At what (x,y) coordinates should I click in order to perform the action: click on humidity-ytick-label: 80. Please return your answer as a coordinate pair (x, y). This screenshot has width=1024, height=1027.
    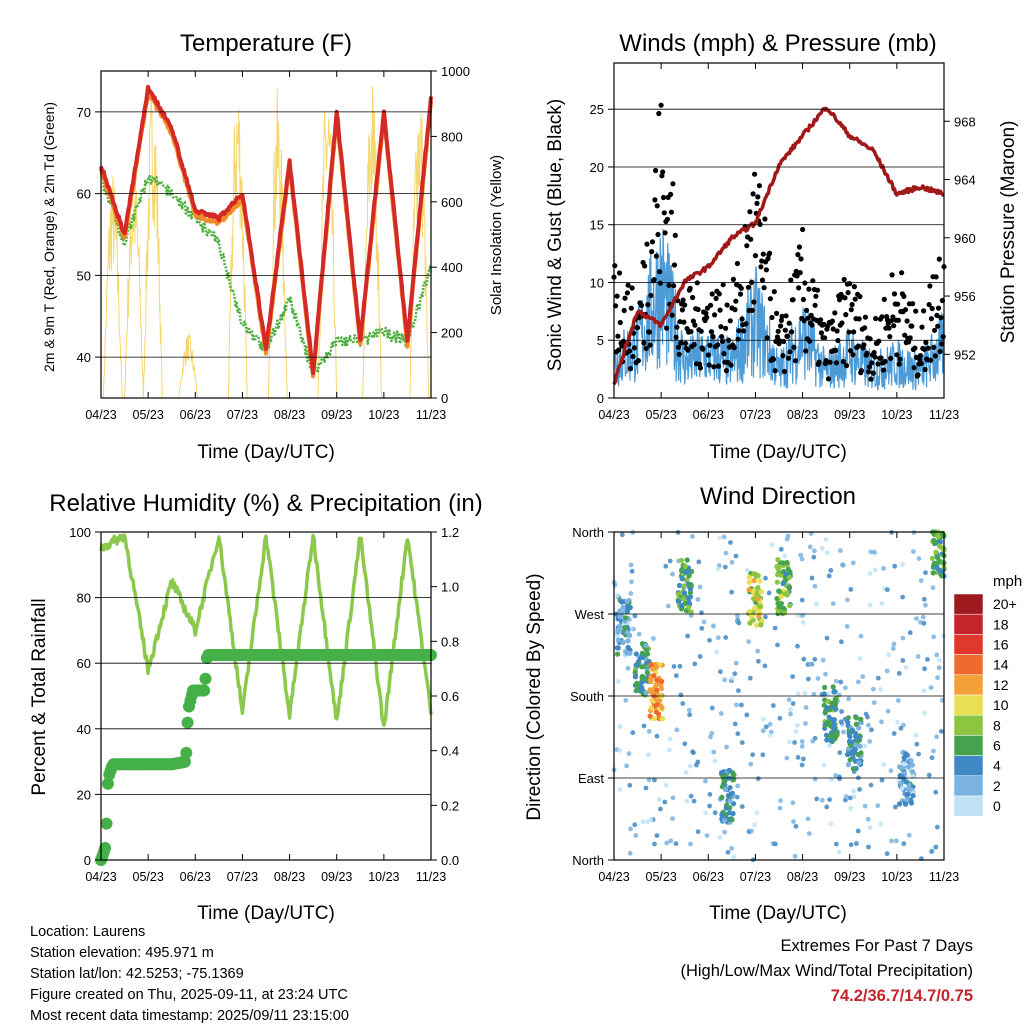
    Looking at the image, I should click on (84, 598).